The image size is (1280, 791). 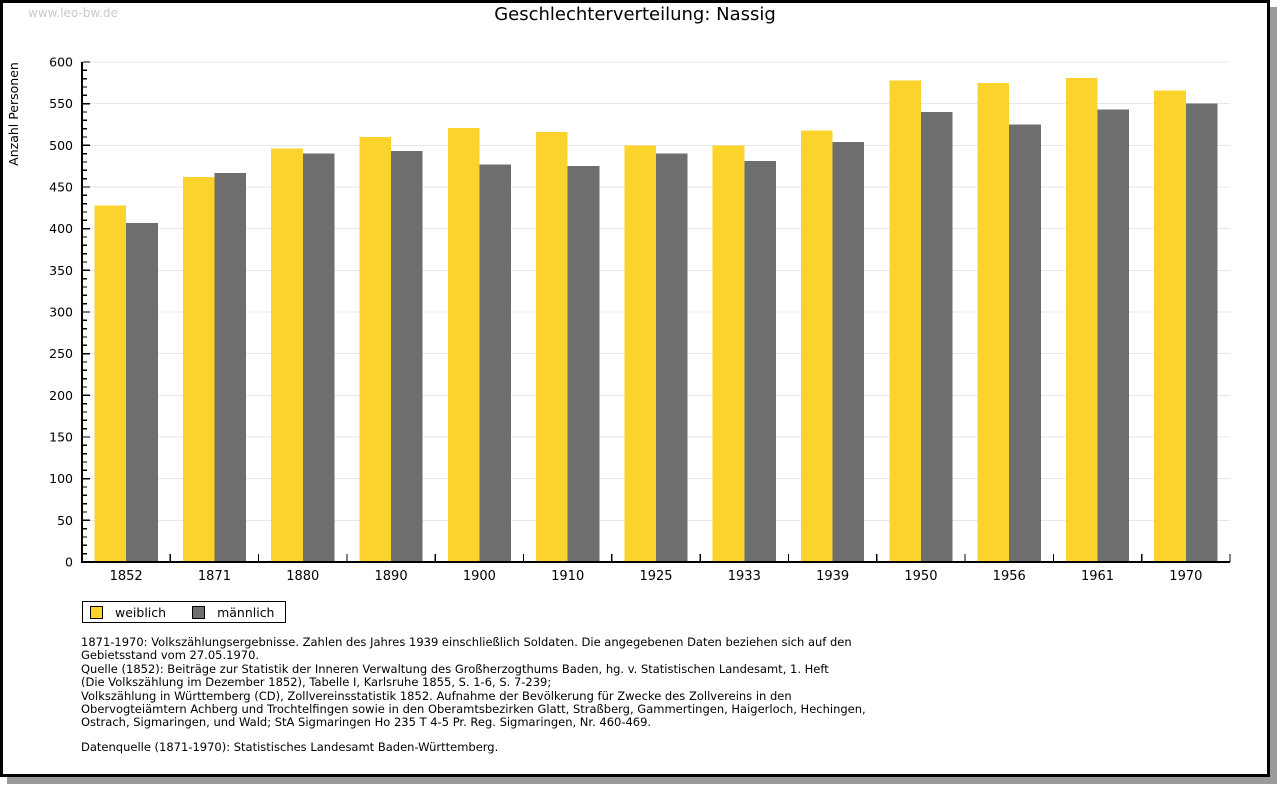 I want to click on bar-weiblich-1925, so click(x=640, y=354).